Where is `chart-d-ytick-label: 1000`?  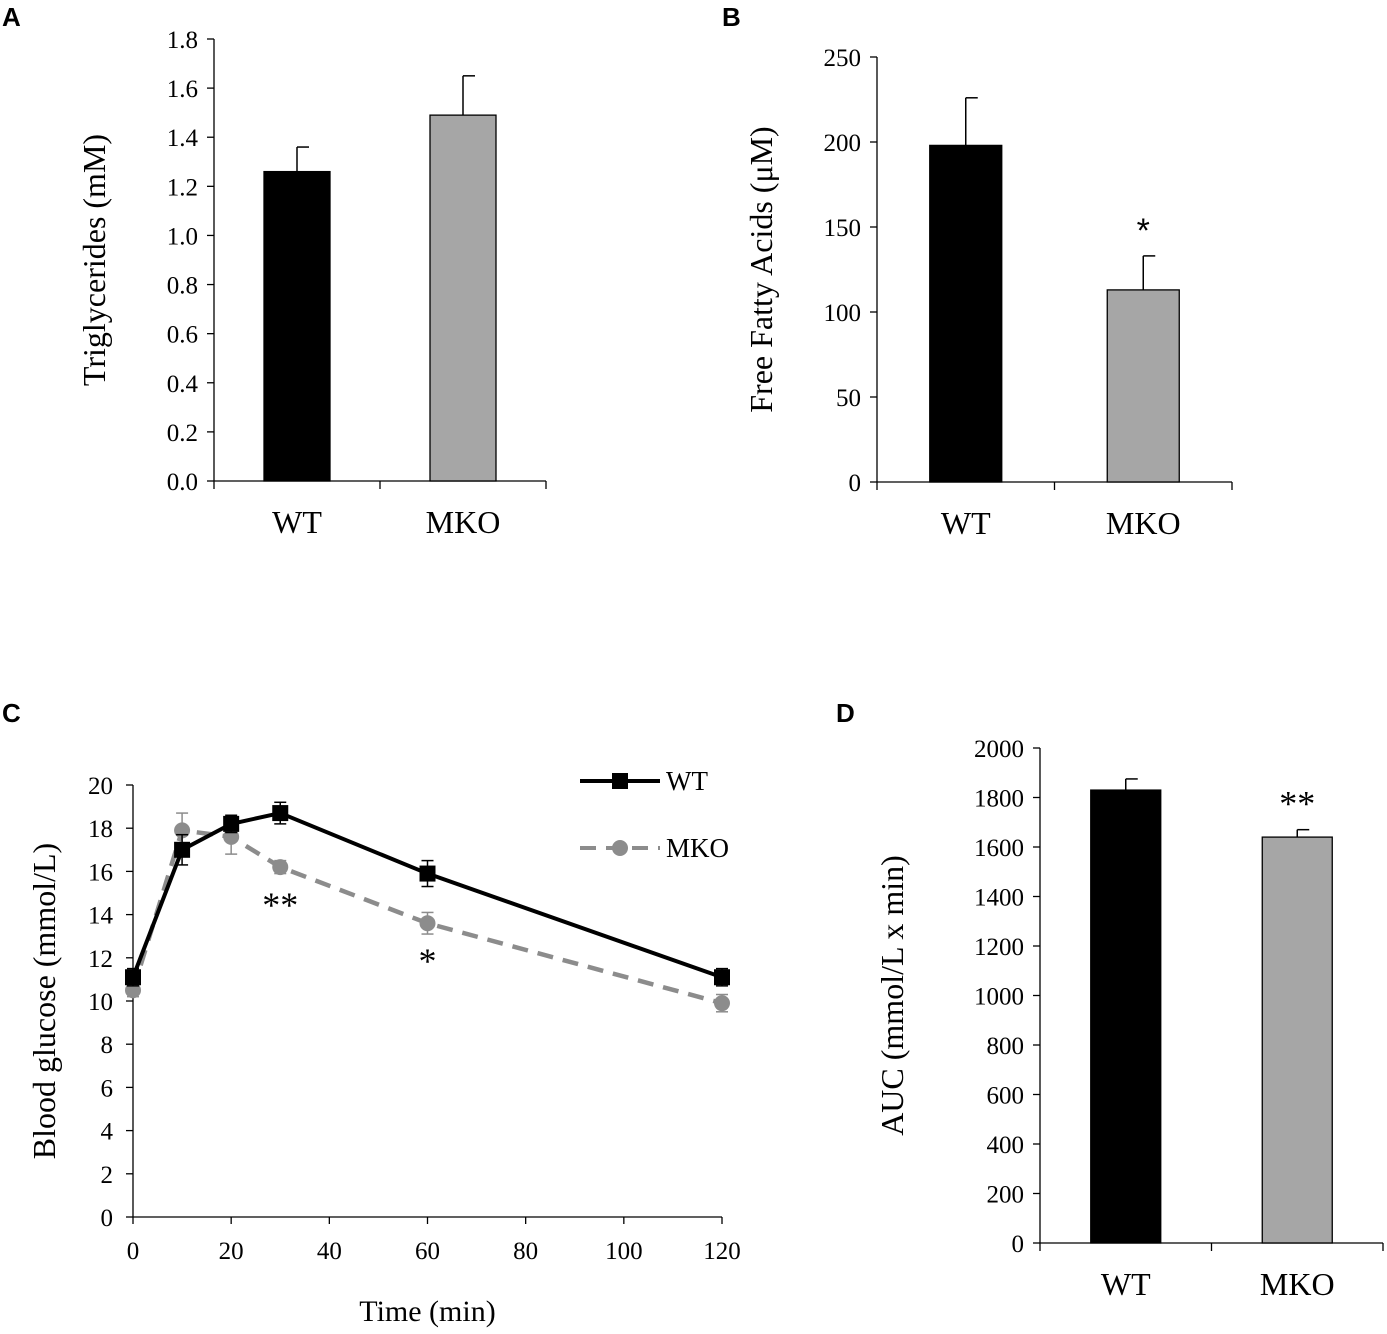 chart-d-ytick-label: 1000 is located at coordinates (999, 997).